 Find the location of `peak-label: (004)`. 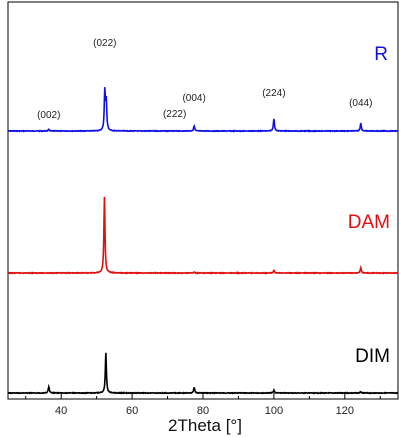

peak-label: (004) is located at coordinates (193, 98).